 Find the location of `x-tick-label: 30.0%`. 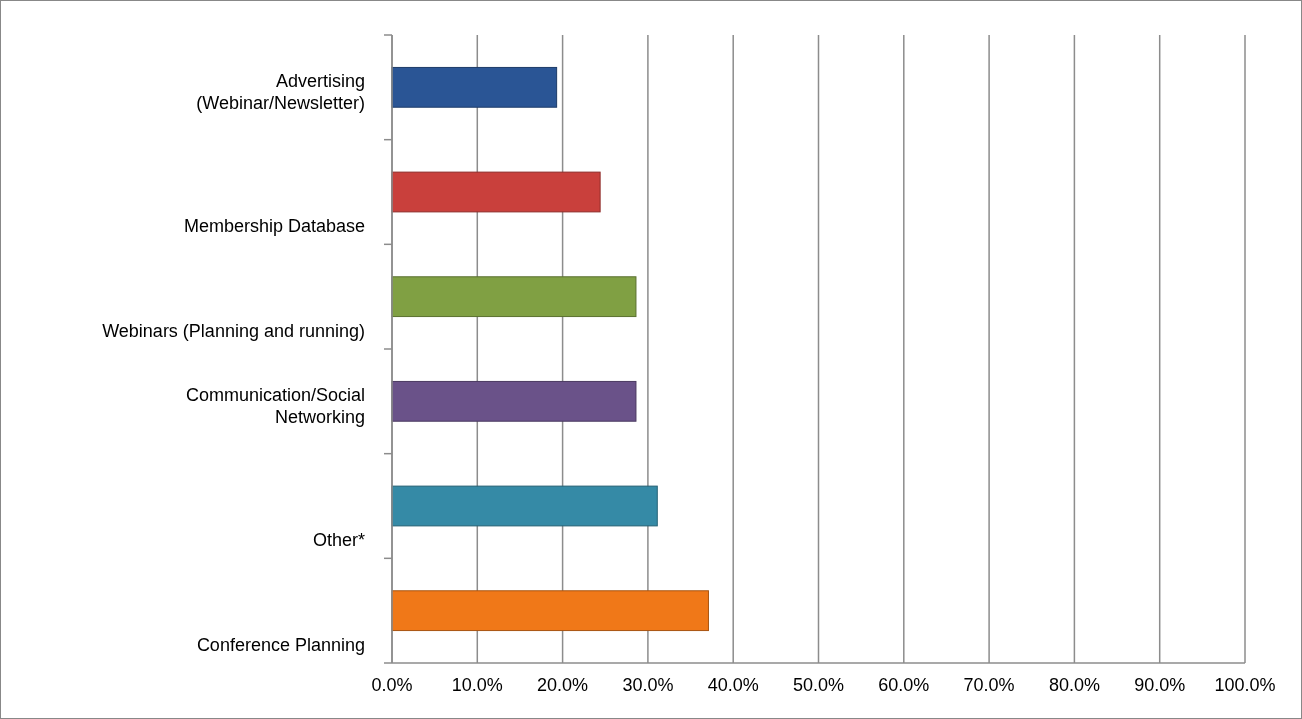

x-tick-label: 30.0% is located at coordinates (648, 685).